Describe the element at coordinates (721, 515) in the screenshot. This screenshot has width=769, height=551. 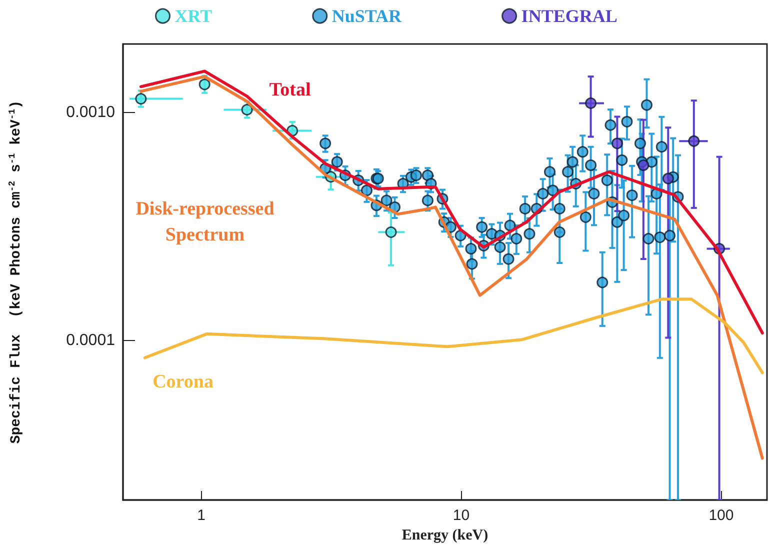
I see `x-tick-label: 100` at that location.